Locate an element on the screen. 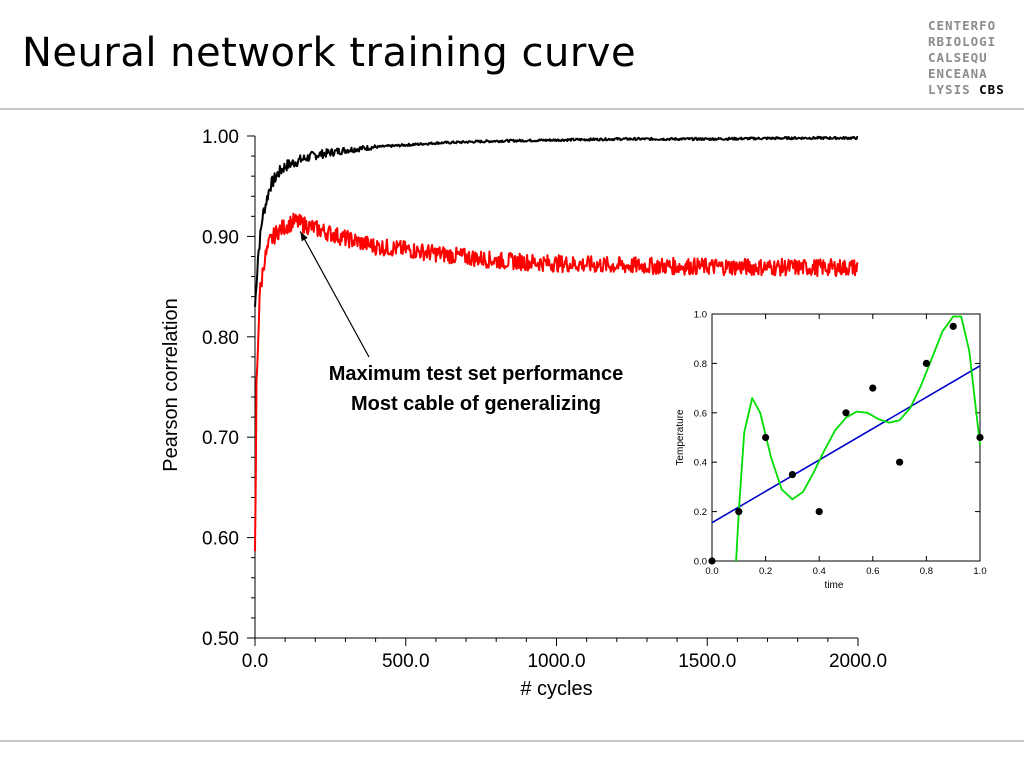  polynomial-fit-curve is located at coordinates (858, 438).